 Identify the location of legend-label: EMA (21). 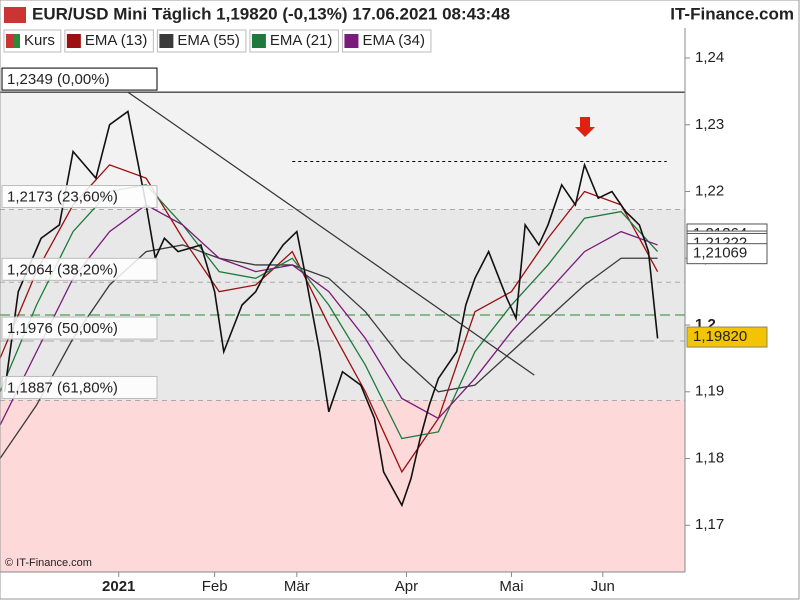
(301, 40).